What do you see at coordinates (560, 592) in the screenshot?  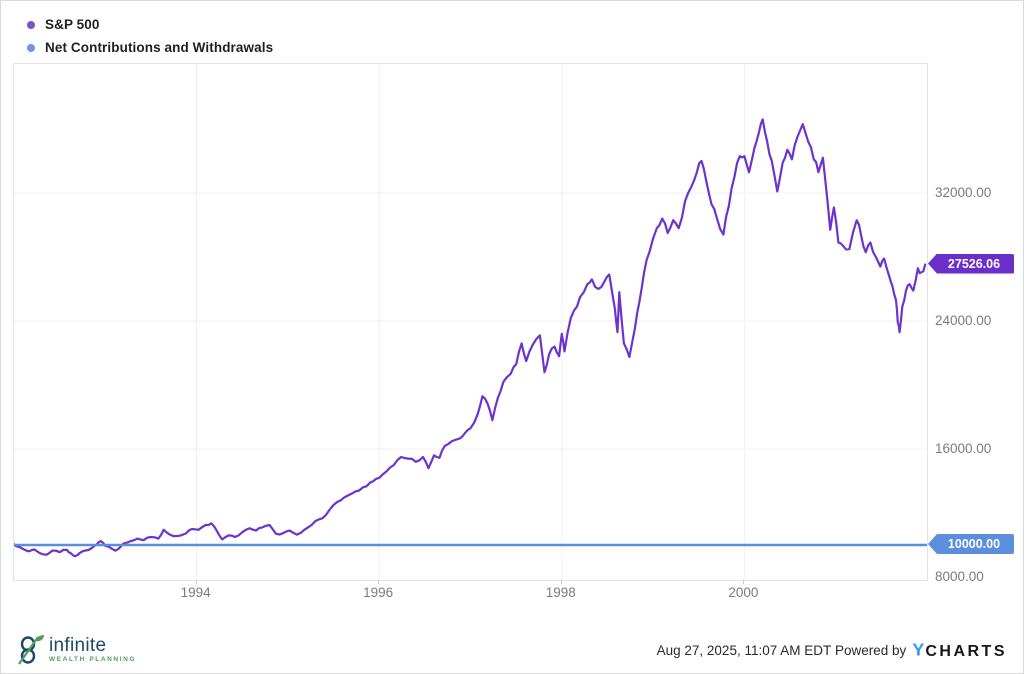 I see `x-tick-label: 1998` at bounding box center [560, 592].